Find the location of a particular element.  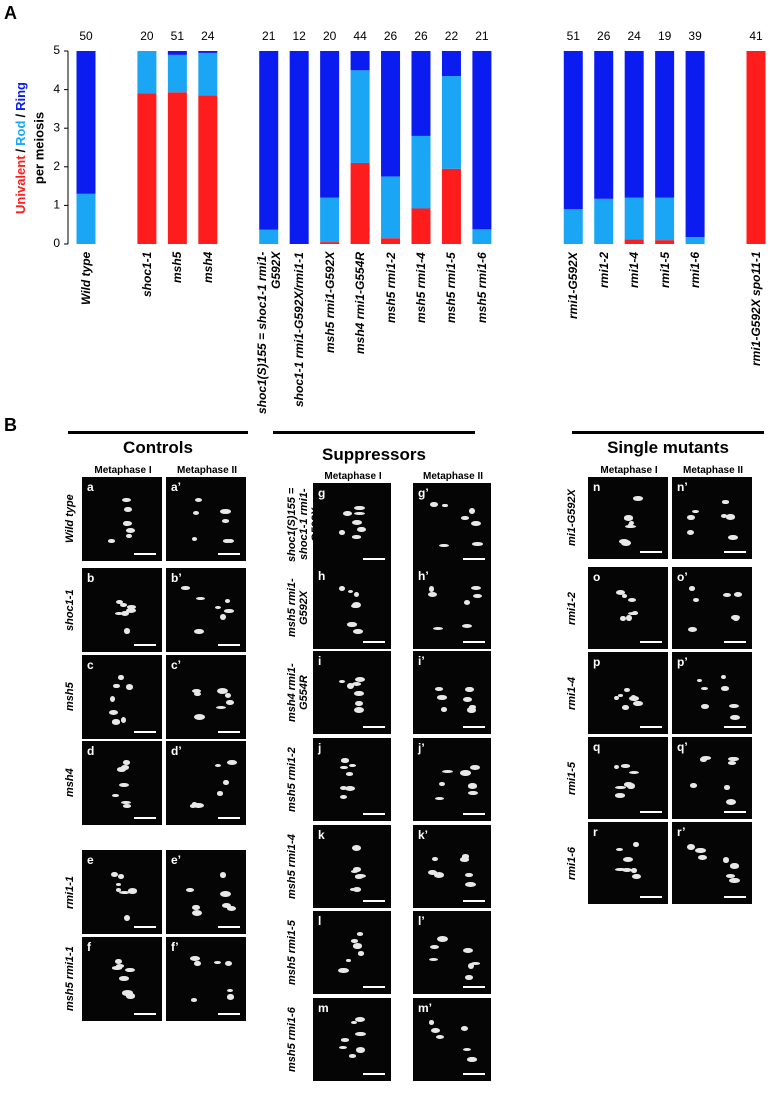

x-tick-label: msh5 rmi1-5 is located at coordinates (451, 287).